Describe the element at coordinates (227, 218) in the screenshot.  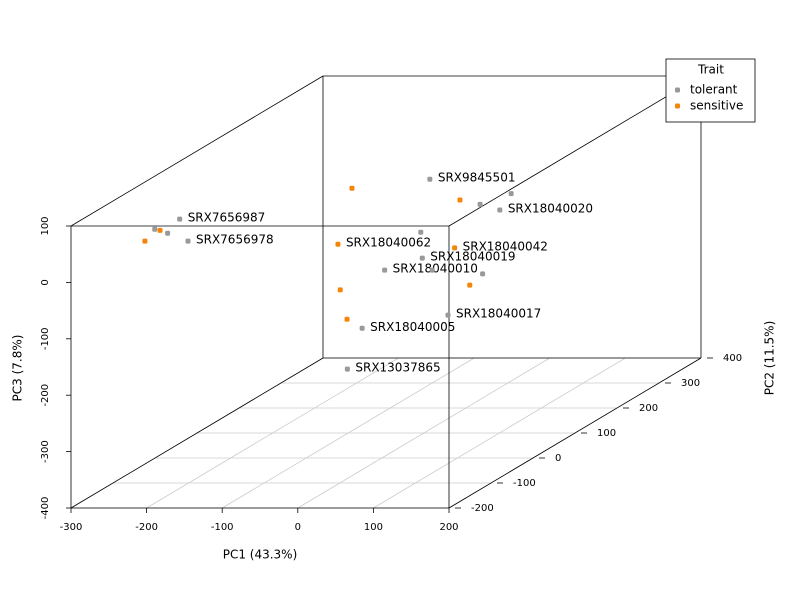
I see `point-label: SRX7656987` at that location.